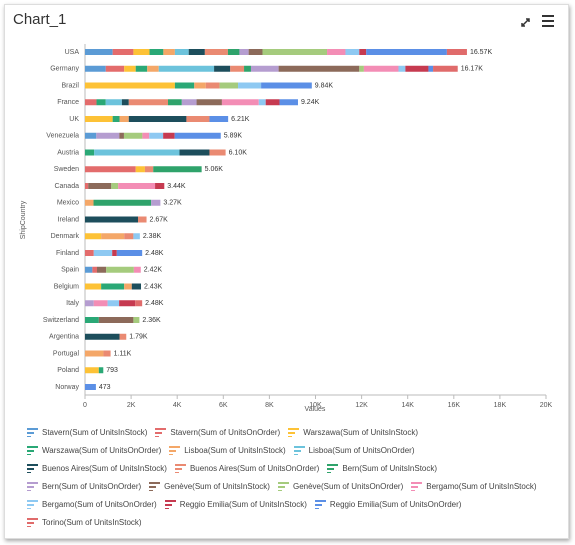 Image resolution: width=575 pixels, height=545 pixels. What do you see at coordinates (65, 236) in the screenshot?
I see `y-tick-label: Denmark` at bounding box center [65, 236].